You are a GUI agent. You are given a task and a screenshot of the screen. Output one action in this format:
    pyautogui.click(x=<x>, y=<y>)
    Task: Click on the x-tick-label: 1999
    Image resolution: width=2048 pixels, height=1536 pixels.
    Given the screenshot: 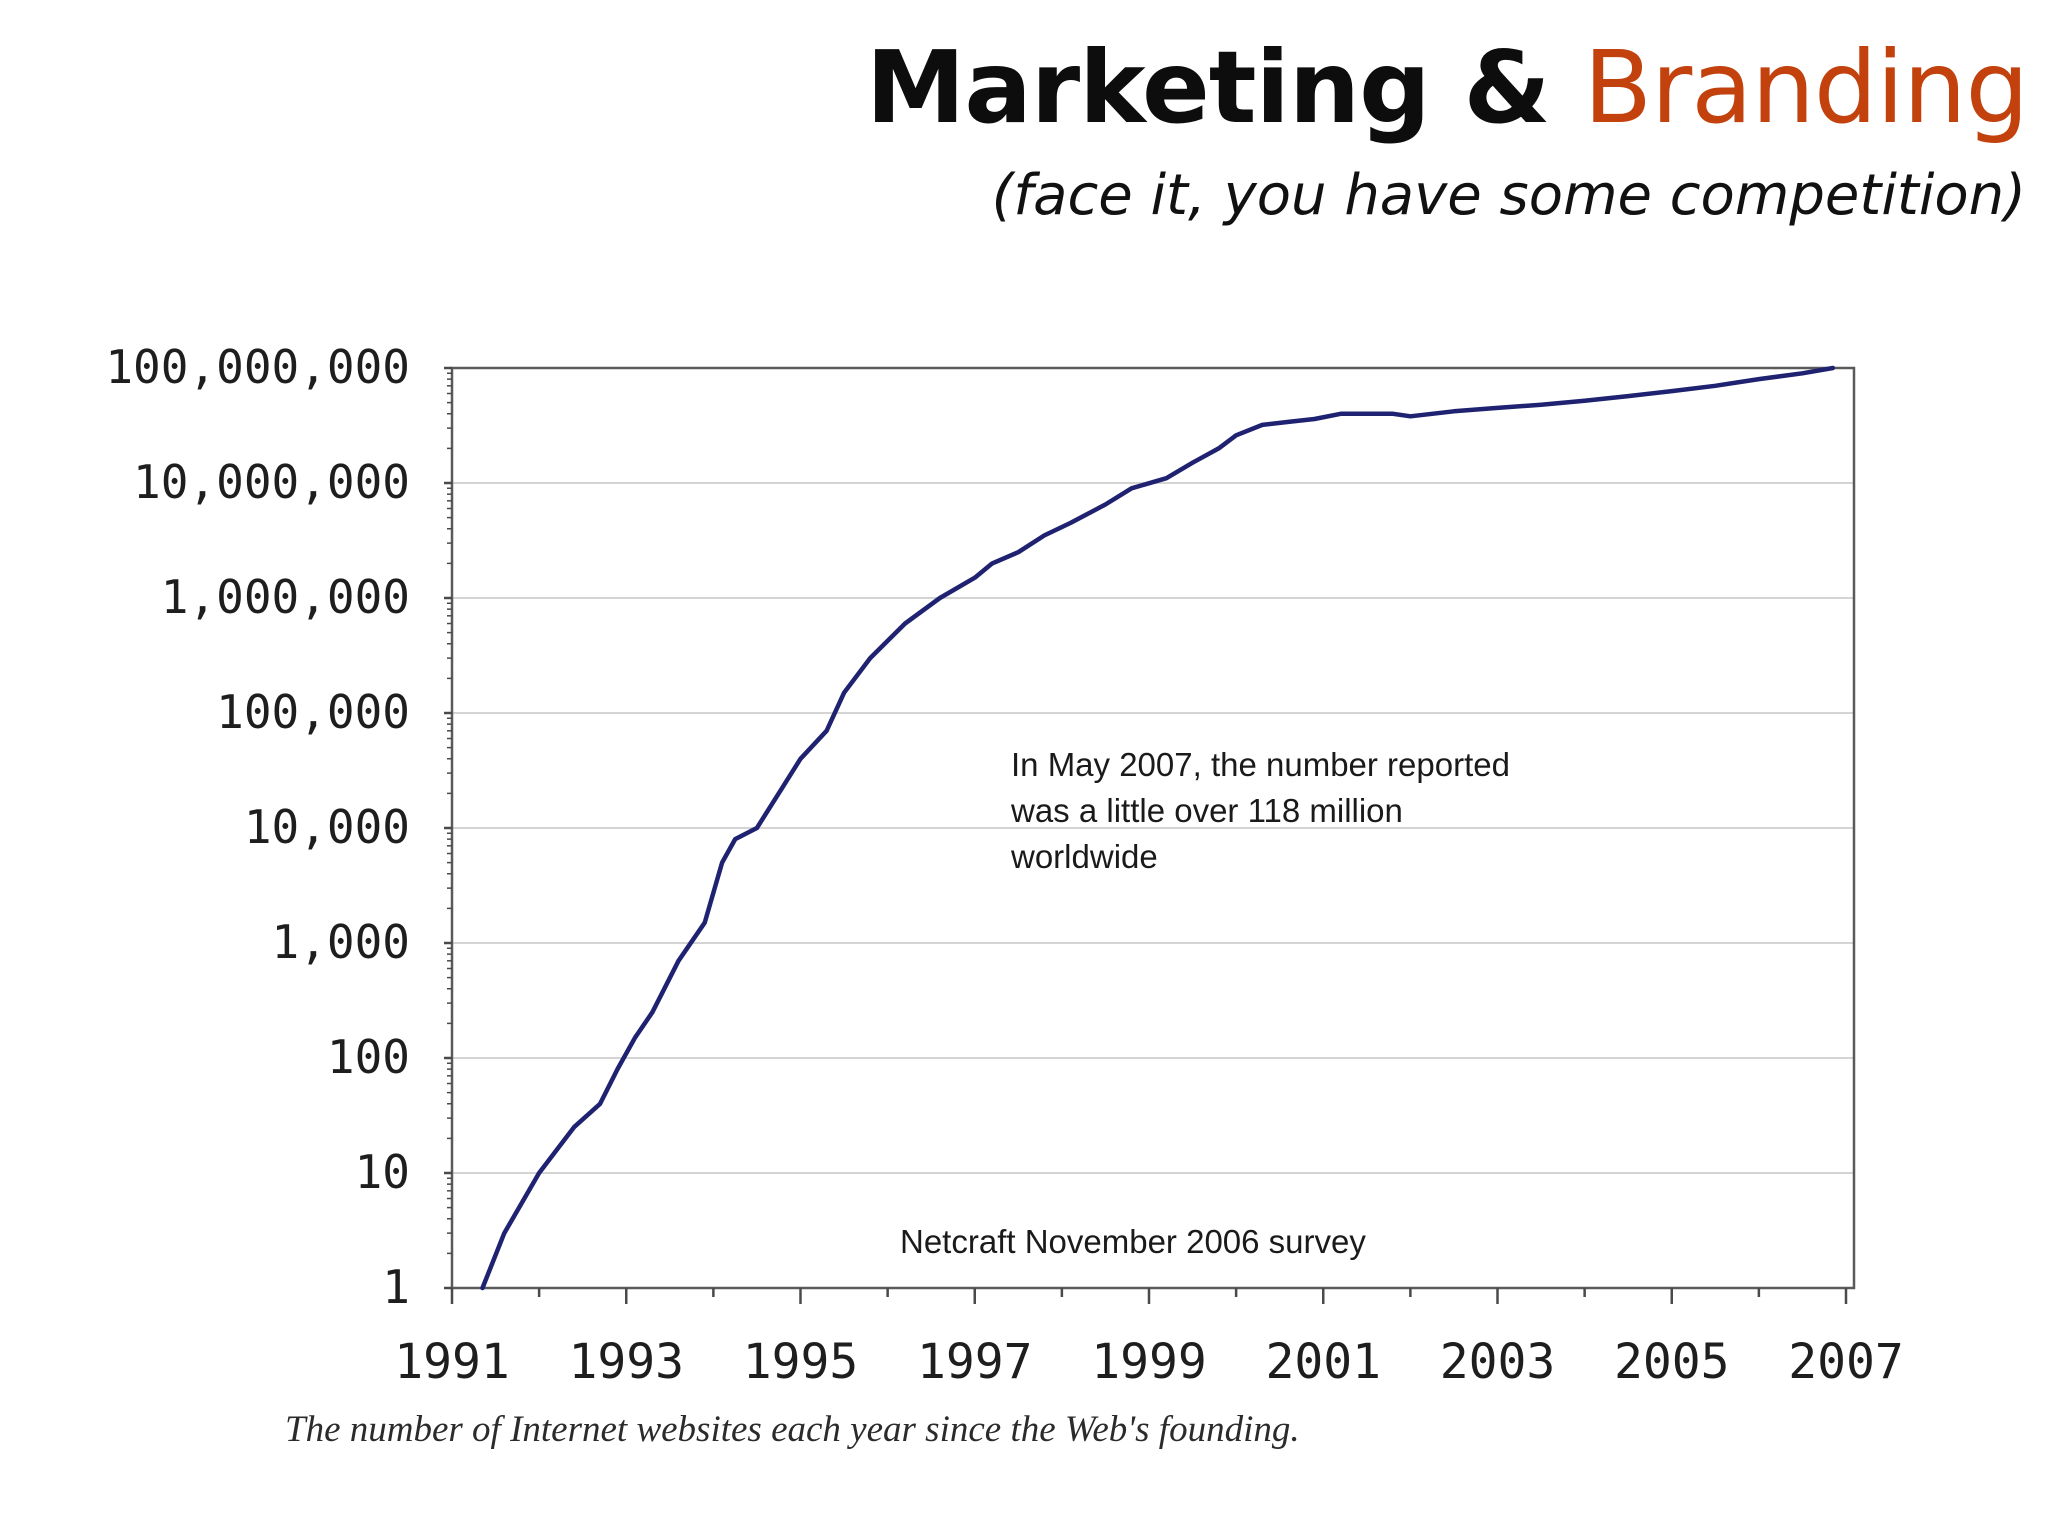 What is the action you would take?
    pyautogui.click(x=1149, y=1362)
    